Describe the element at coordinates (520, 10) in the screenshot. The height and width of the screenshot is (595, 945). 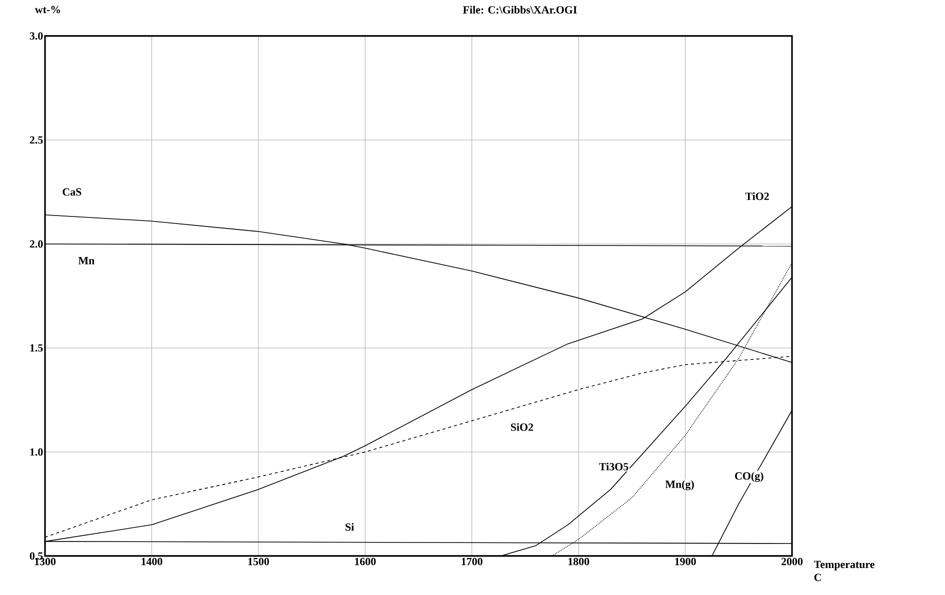
I see `chart-title: File: C:\Gibbs\XAr.OGI` at that location.